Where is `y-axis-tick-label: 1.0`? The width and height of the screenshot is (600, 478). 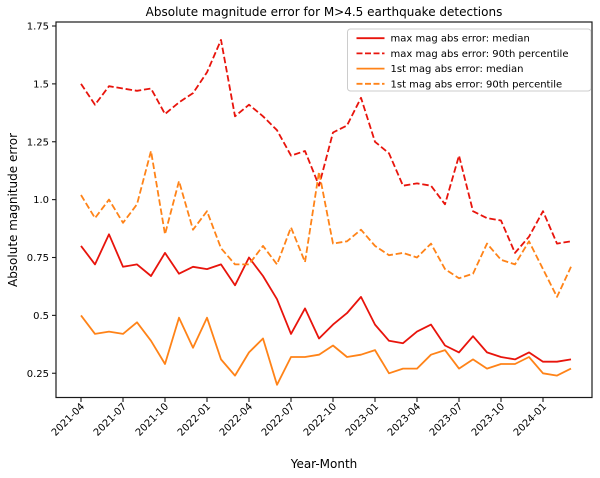
y-axis-tick-label: 1.0 is located at coordinates (41, 200).